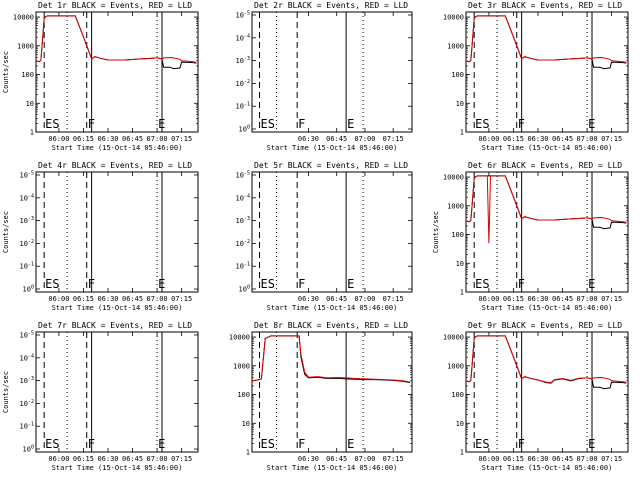  What do you see at coordinates (115, 325) in the screenshot?
I see `panel-title: Det 7r BLACK = Events, RED = LLD` at bounding box center [115, 325].